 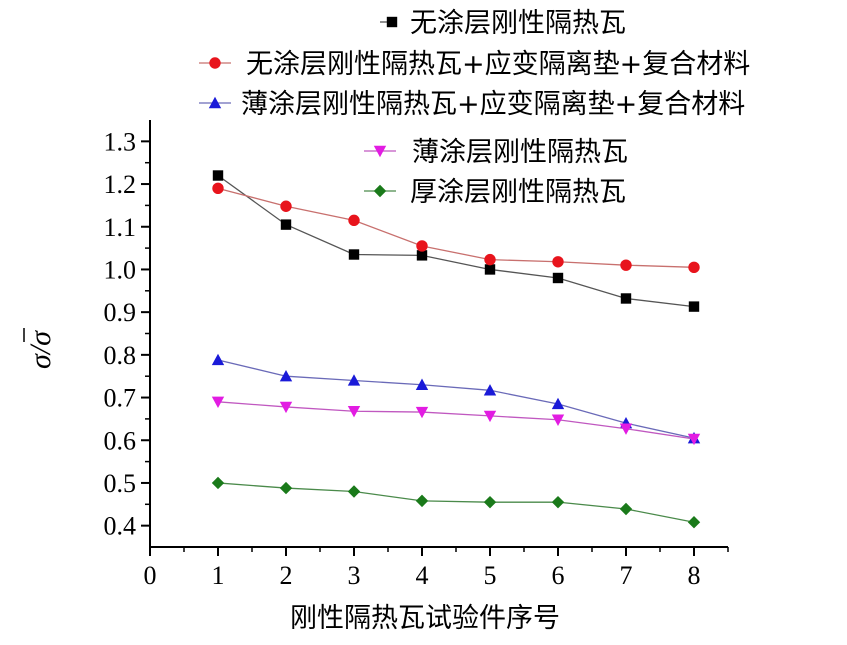 What do you see at coordinates (518, 192) in the screenshot?
I see `legend-label: 厚涂层刚性隔热瓦` at bounding box center [518, 192].